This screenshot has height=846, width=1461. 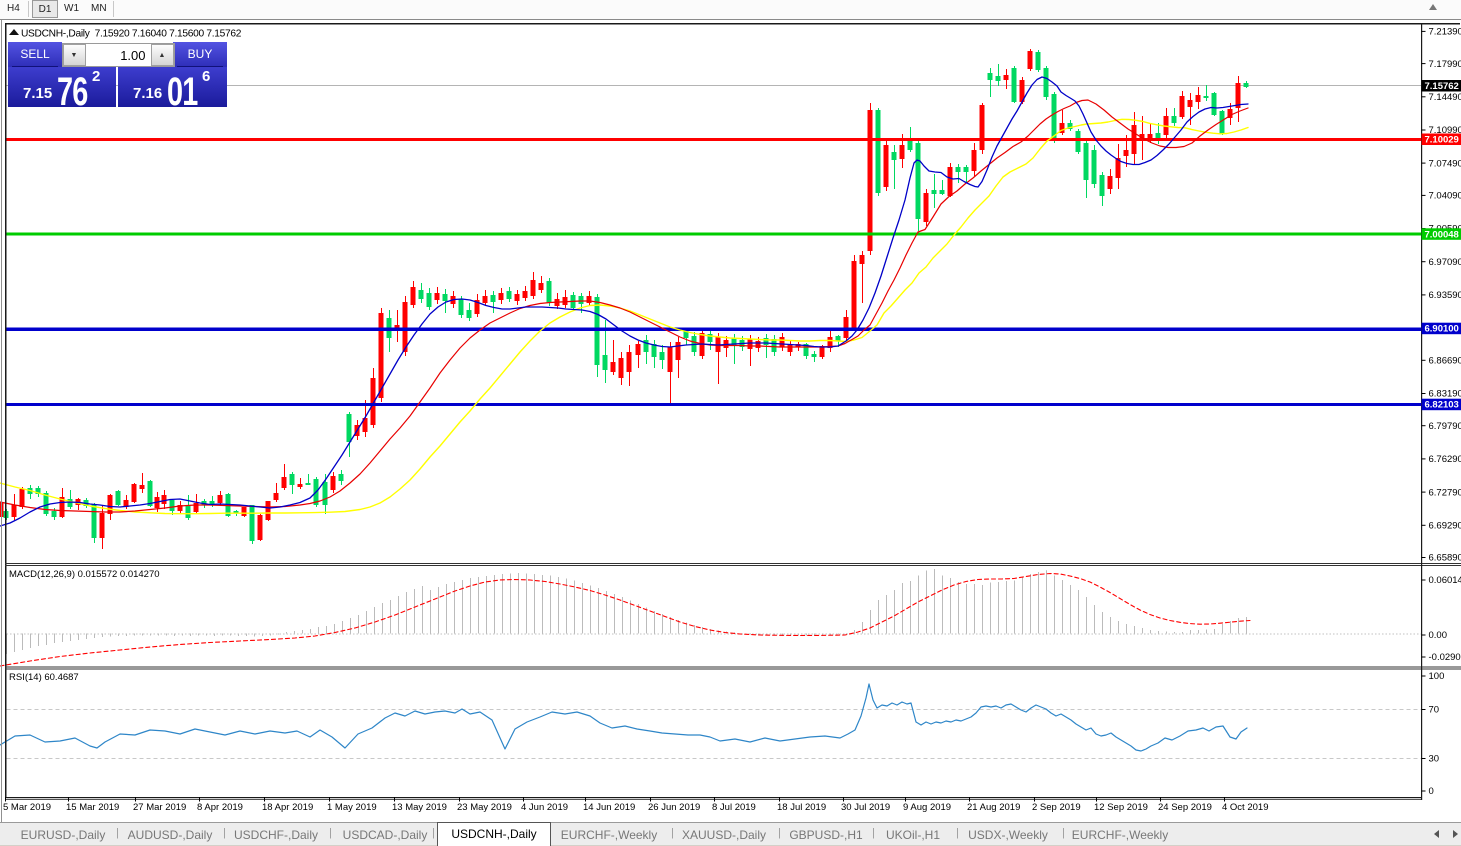 What do you see at coordinates (1445, 32) in the screenshot?
I see `svg-text: 7.21390` at bounding box center [1445, 32].